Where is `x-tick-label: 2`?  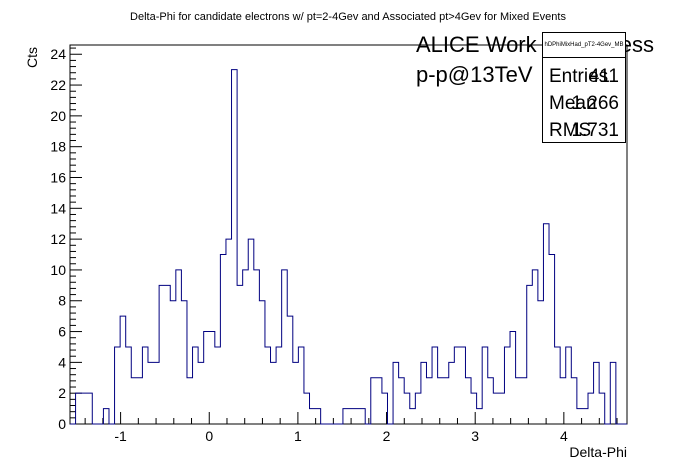
x-tick-label: 2 is located at coordinates (387, 436).